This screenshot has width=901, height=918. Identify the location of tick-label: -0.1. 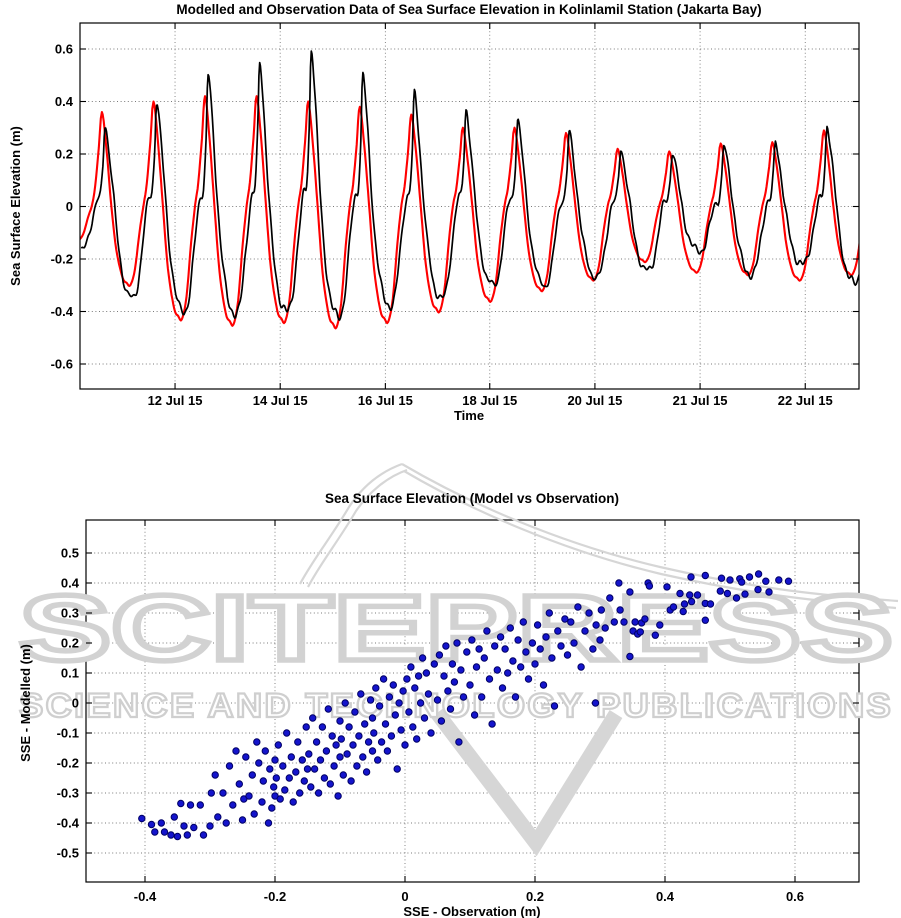
(68, 733).